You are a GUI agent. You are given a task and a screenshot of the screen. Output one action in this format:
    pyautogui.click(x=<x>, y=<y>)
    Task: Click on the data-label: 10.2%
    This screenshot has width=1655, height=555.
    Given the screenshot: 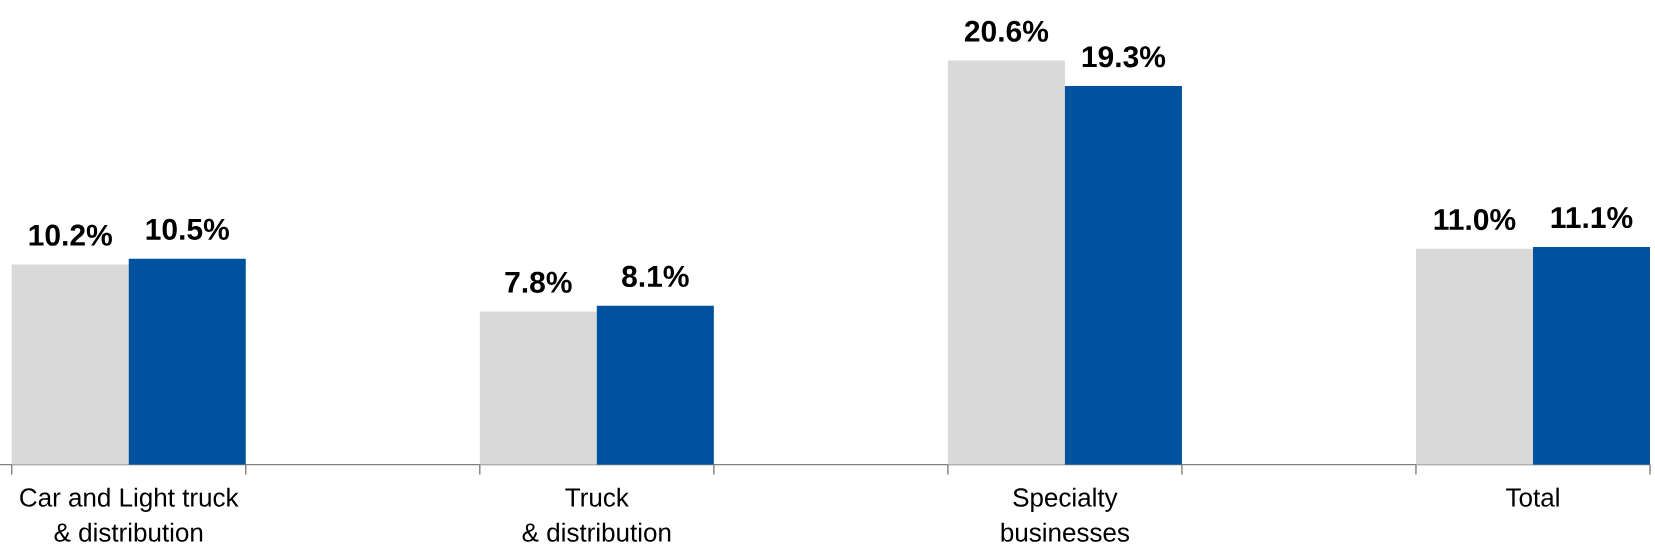 What is the action you would take?
    pyautogui.click(x=70, y=235)
    